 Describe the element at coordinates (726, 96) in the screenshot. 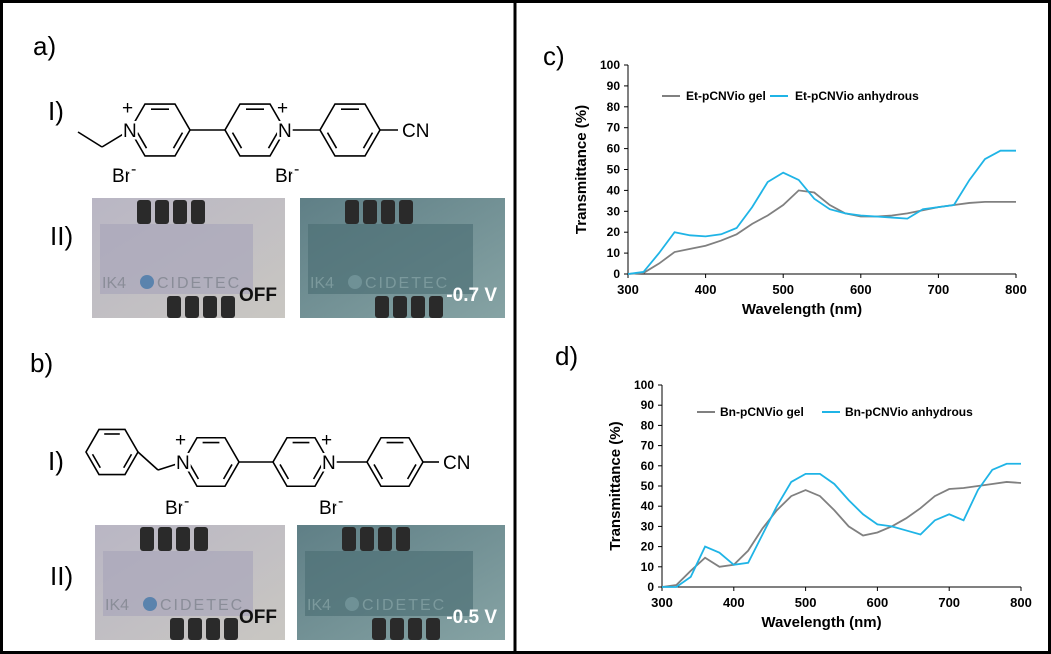

I see `legend-label: Et-pCNVio gel` at that location.